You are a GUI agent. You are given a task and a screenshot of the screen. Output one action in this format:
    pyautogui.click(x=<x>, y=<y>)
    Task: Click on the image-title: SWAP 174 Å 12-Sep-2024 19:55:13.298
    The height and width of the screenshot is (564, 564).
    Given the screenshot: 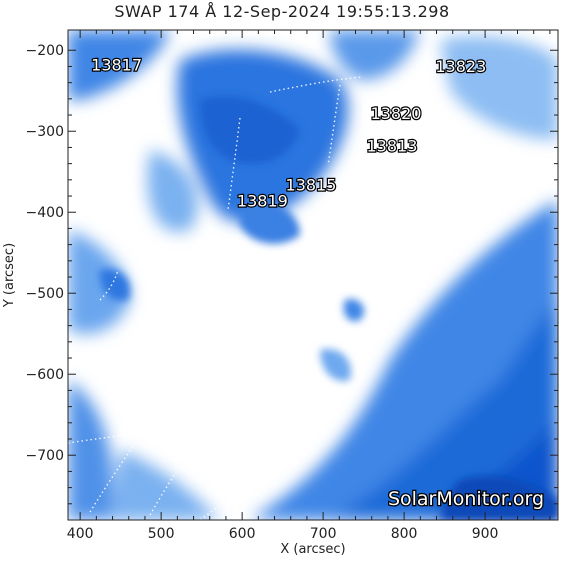 What is the action you would take?
    pyautogui.click(x=282, y=11)
    